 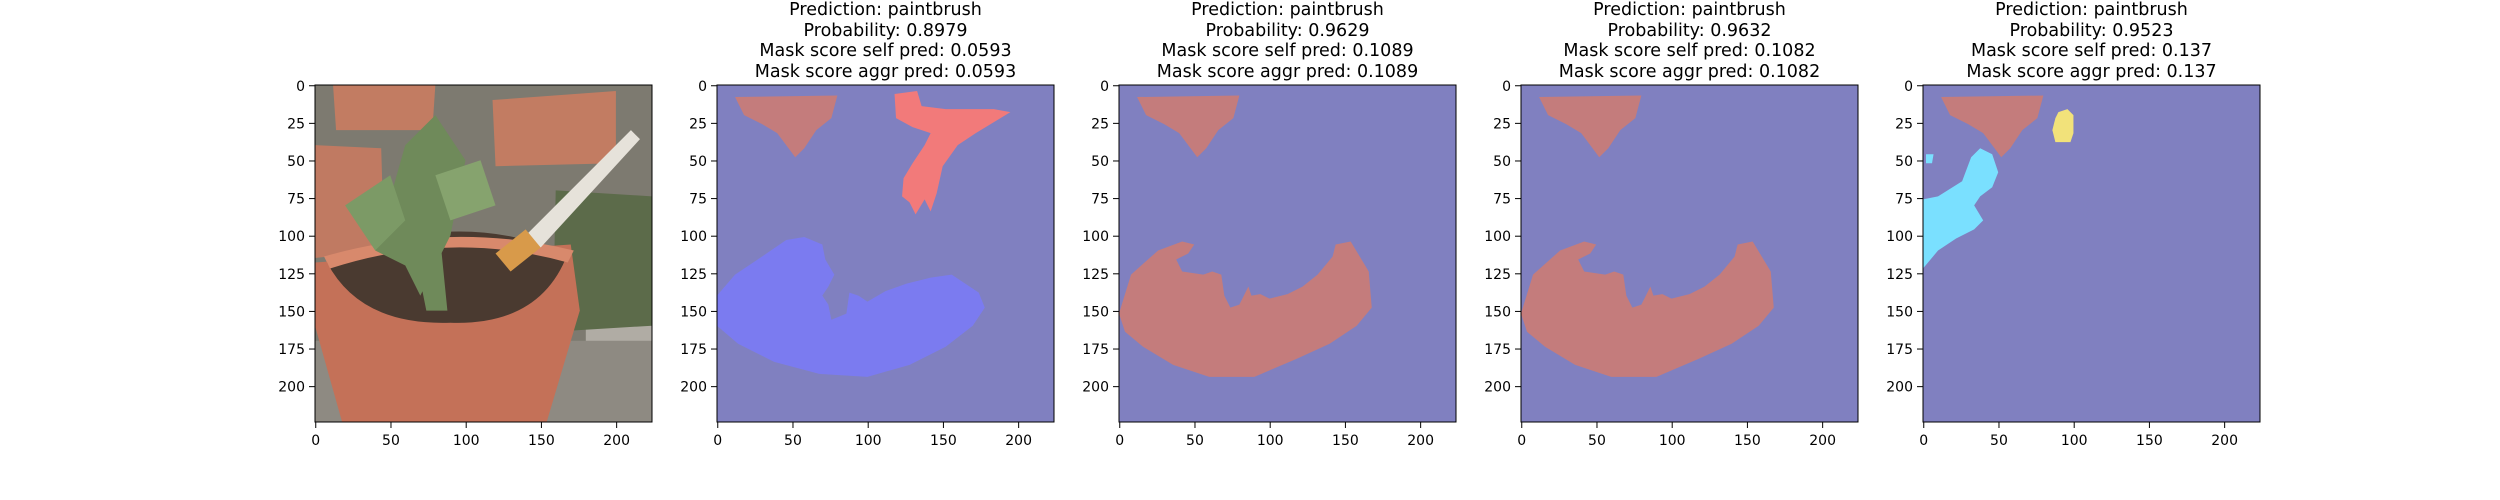 What do you see at coordinates (885, 30) in the screenshot?
I see `title-line: Probability: 0.8979` at bounding box center [885, 30].